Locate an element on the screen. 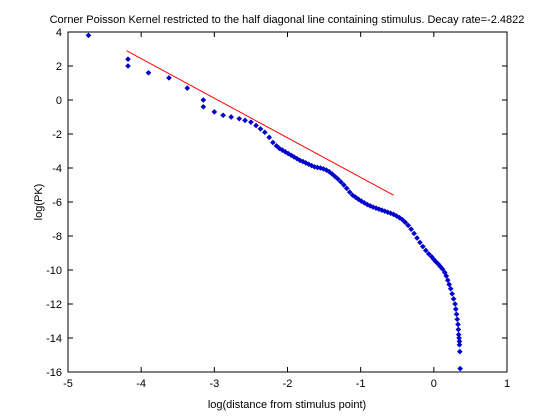  x-tick-label: 1 is located at coordinates (507, 384).